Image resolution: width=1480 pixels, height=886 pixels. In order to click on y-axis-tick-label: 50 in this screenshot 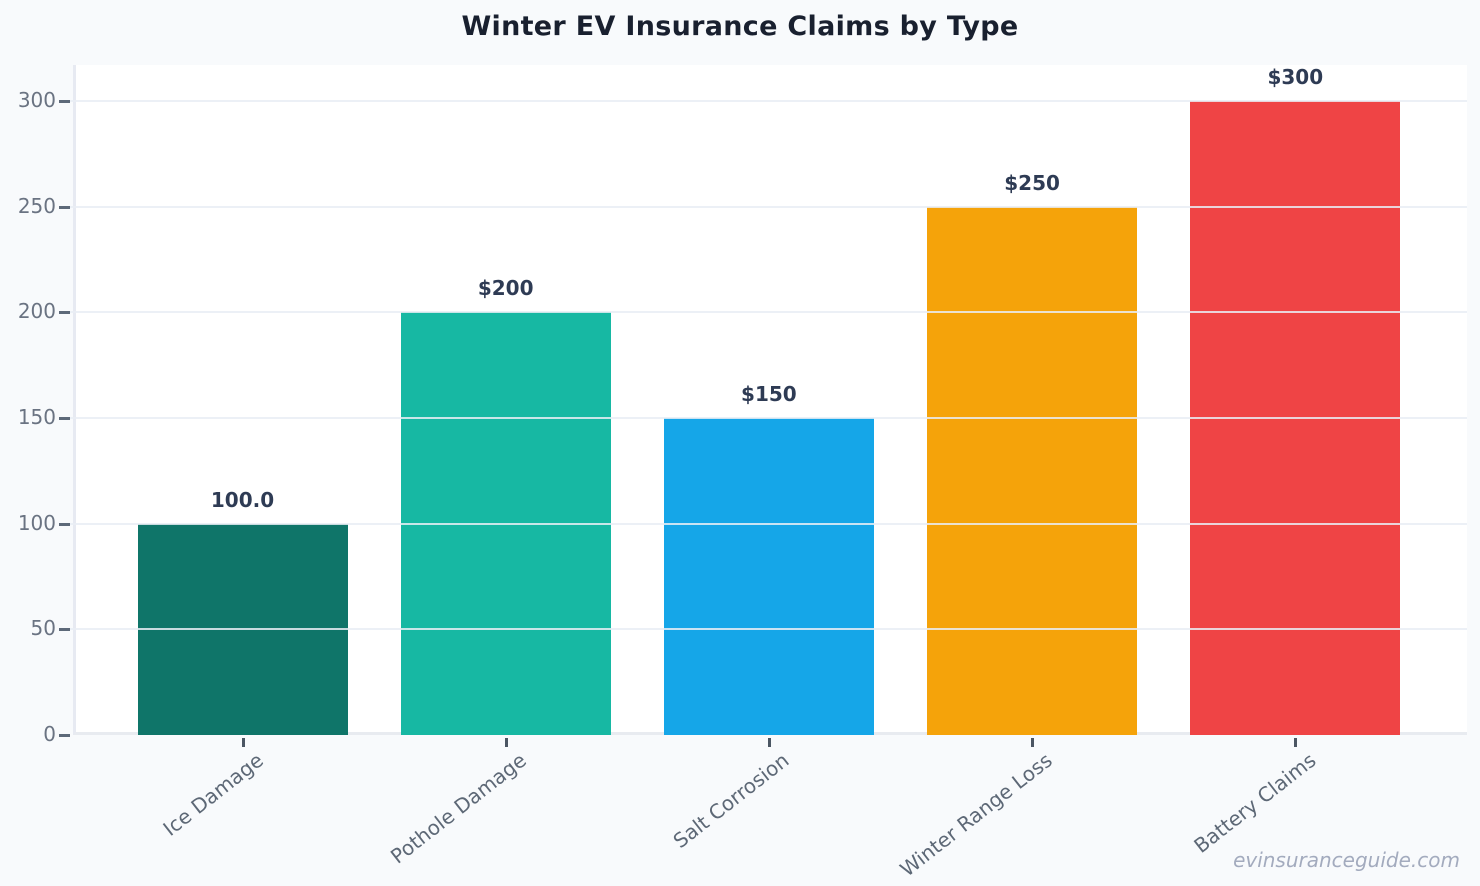, I will do `click(43, 628)`.